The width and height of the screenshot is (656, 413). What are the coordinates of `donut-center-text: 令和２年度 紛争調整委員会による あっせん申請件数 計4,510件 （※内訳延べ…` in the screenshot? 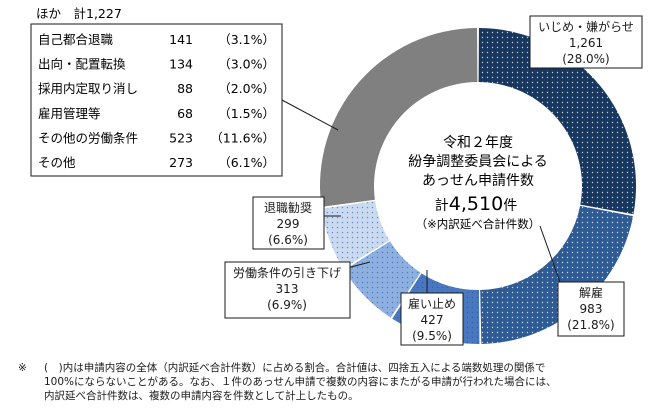 It's located at (478, 183).